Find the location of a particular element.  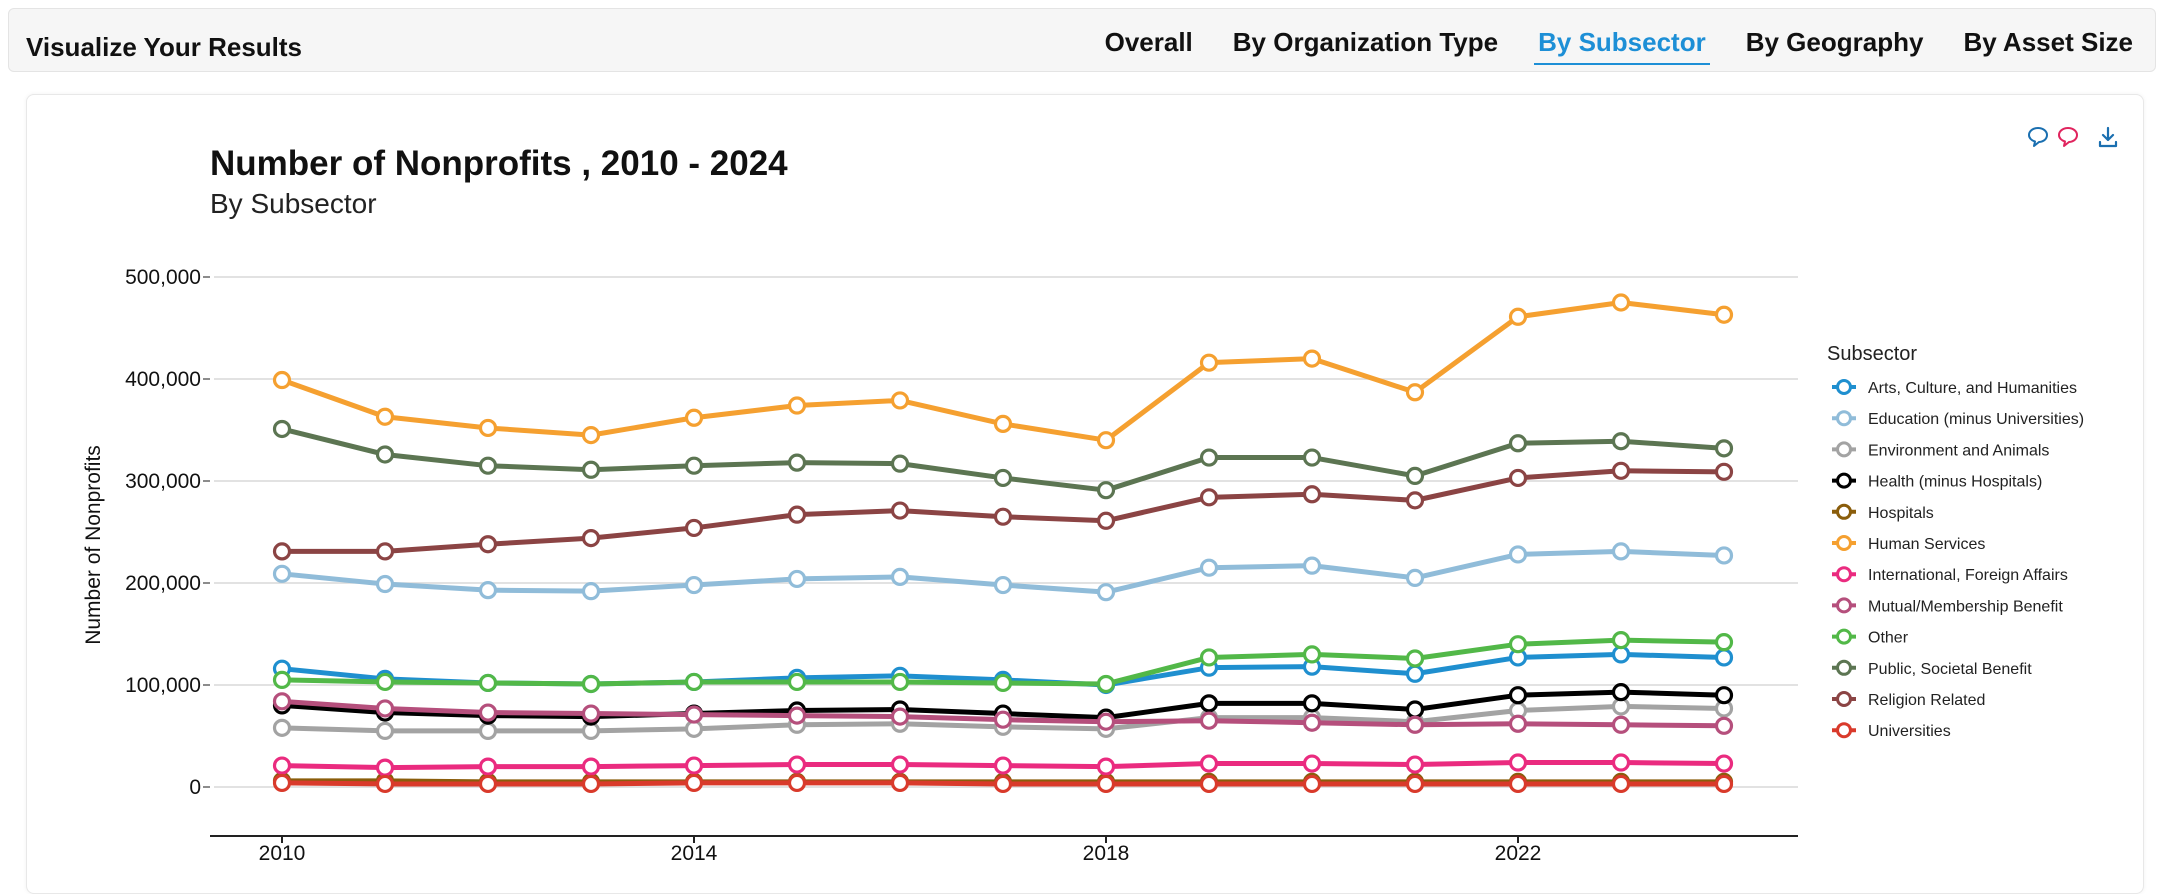

comment-alt-icon is located at coordinates (2068, 139).